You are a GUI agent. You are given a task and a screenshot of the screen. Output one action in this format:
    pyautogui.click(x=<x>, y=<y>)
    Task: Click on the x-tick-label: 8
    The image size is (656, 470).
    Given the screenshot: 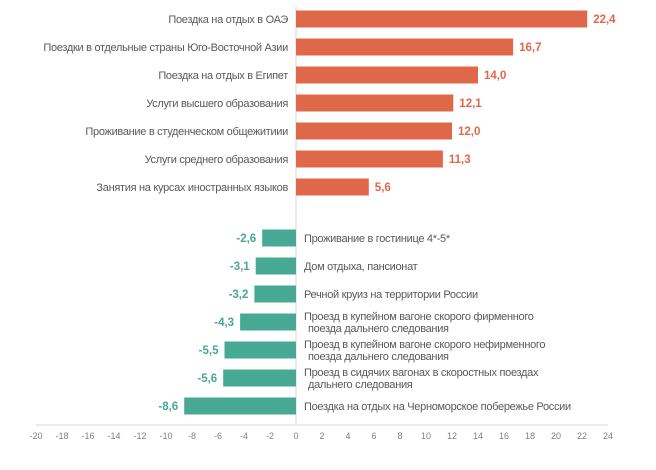 What is the action you would take?
    pyautogui.click(x=399, y=436)
    